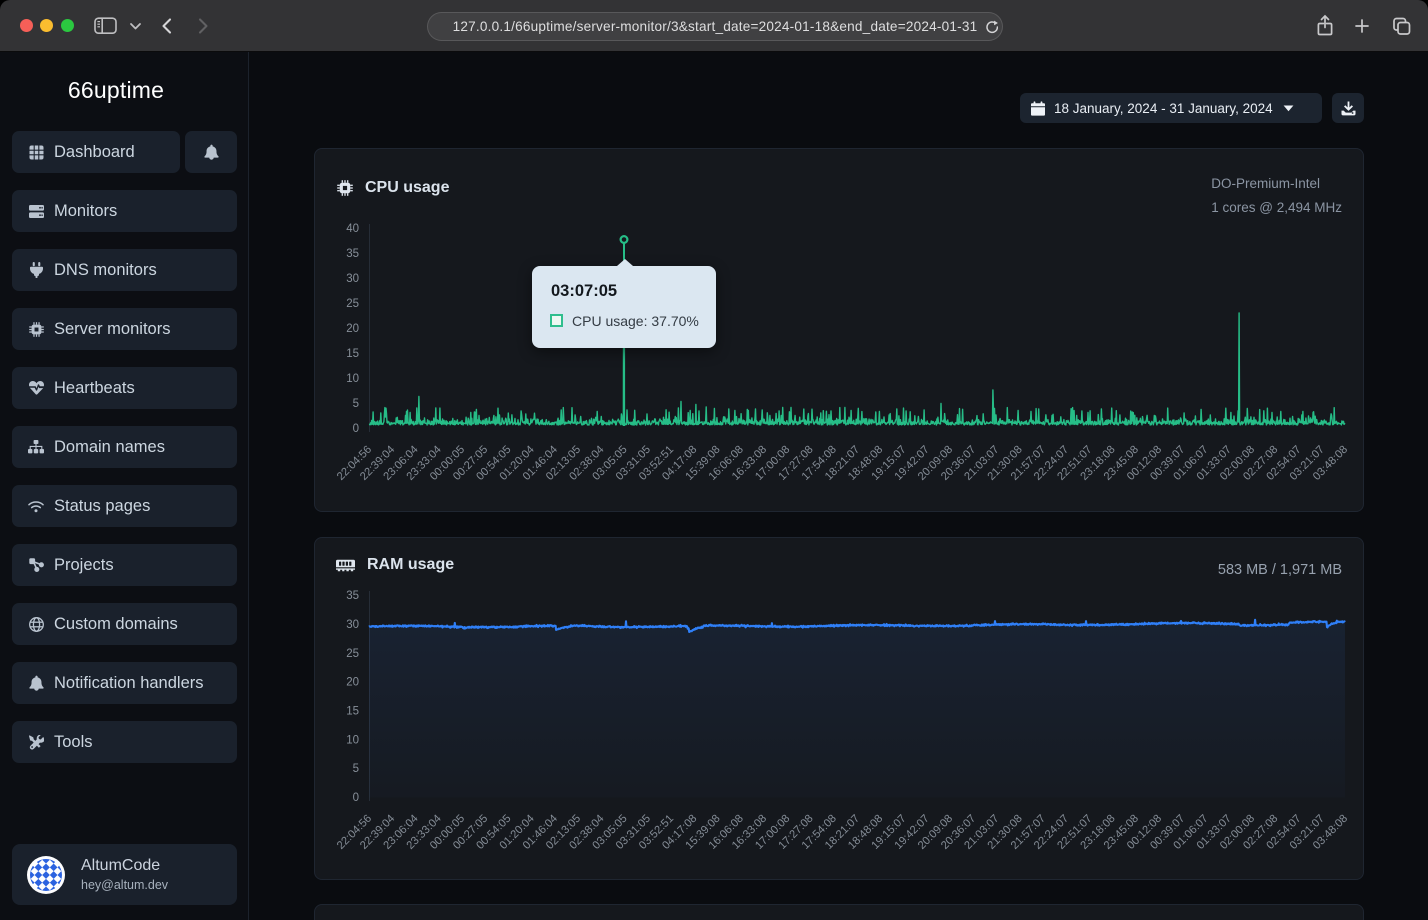 The height and width of the screenshot is (920, 1428). What do you see at coordinates (352, 229) in the screenshot?
I see `svg-text: 40` at bounding box center [352, 229].